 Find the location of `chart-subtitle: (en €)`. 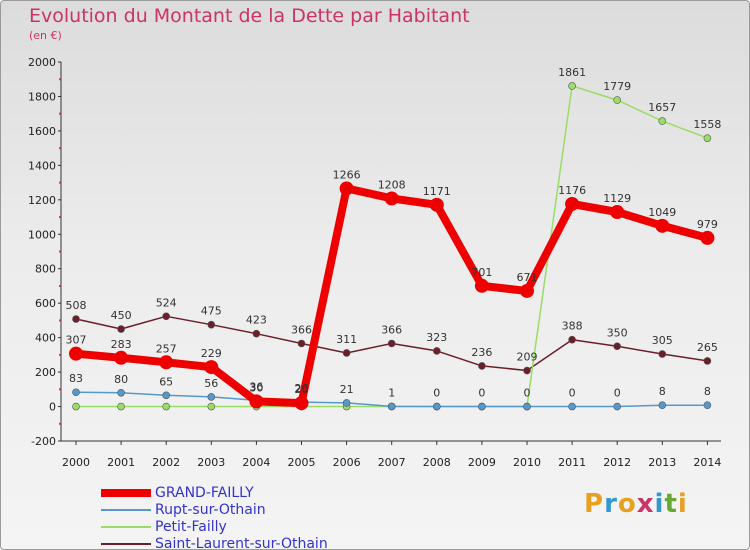

chart-subtitle: (en €) is located at coordinates (45, 35).